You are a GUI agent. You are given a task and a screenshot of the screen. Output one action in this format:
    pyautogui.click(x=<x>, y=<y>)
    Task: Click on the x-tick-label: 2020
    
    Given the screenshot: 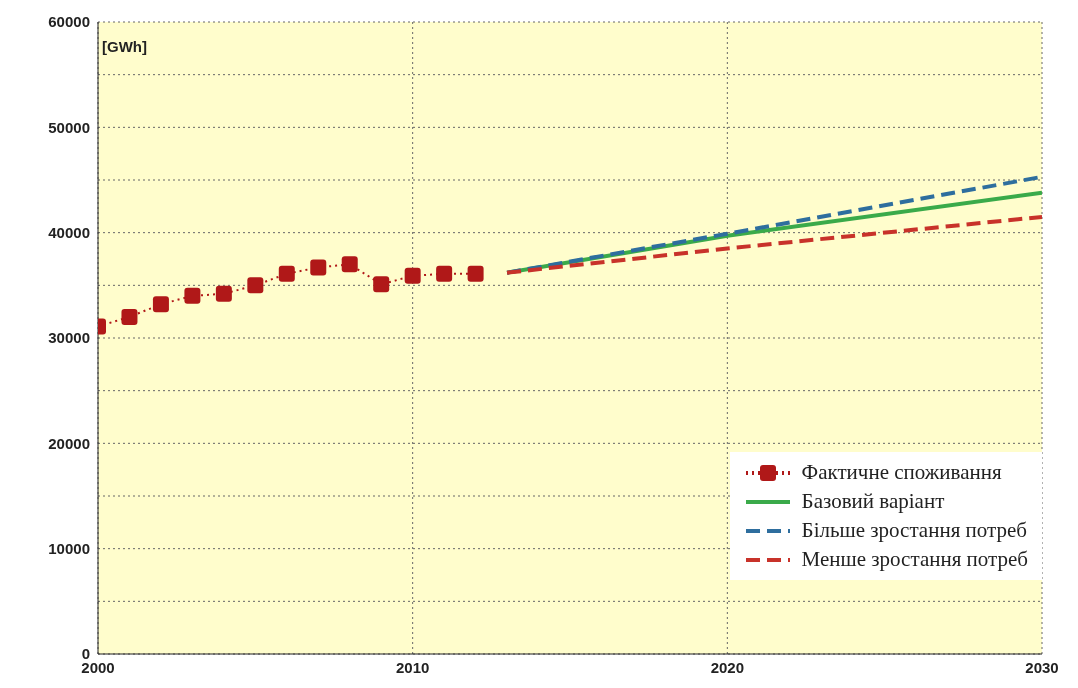 What is the action you would take?
    pyautogui.click(x=727, y=667)
    